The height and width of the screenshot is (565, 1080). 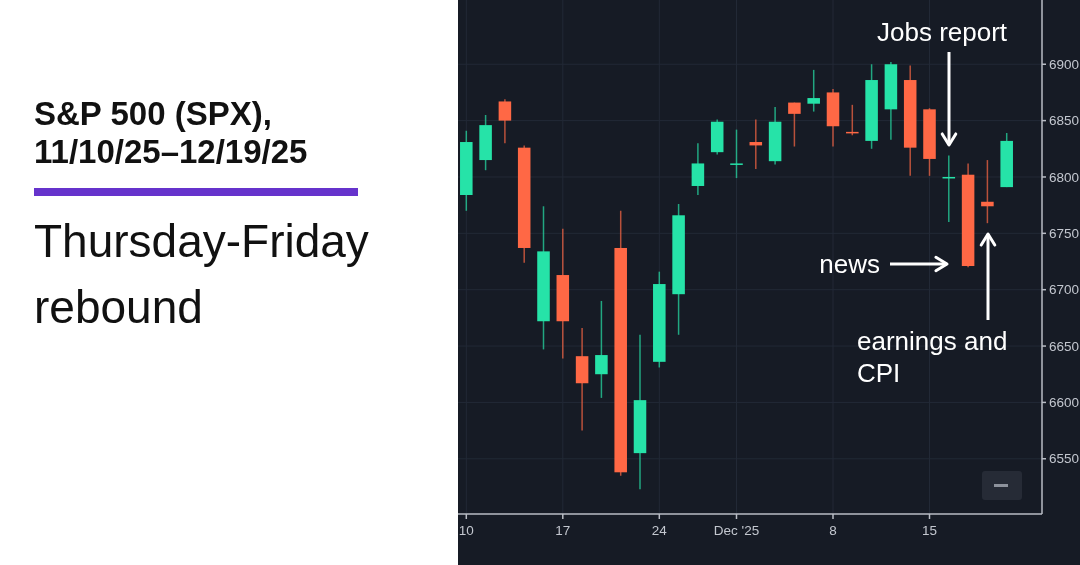 I want to click on annotation: news, so click(x=849, y=264).